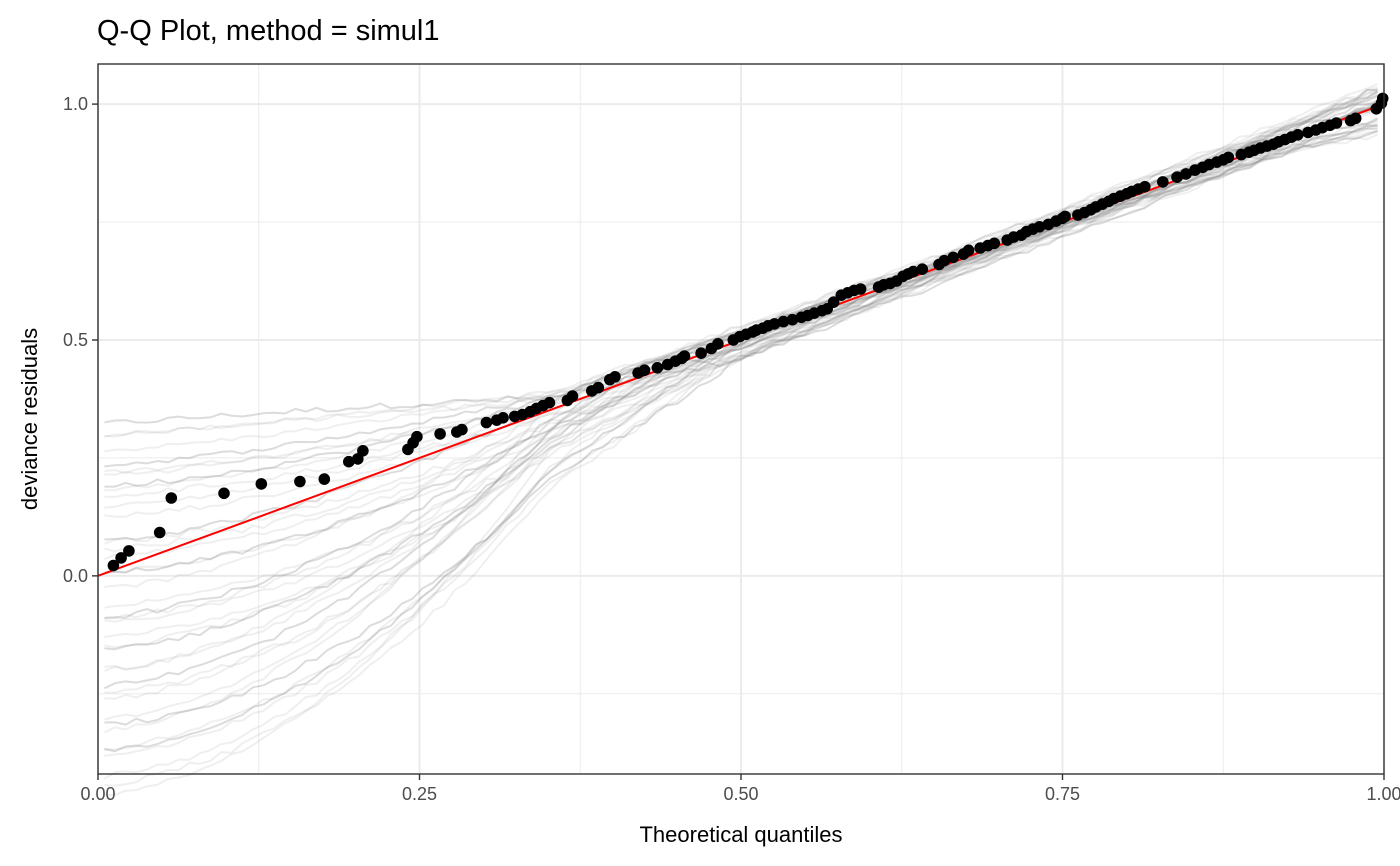  What do you see at coordinates (1383, 794) in the screenshot?
I see `x-tick-label: 1.00` at bounding box center [1383, 794].